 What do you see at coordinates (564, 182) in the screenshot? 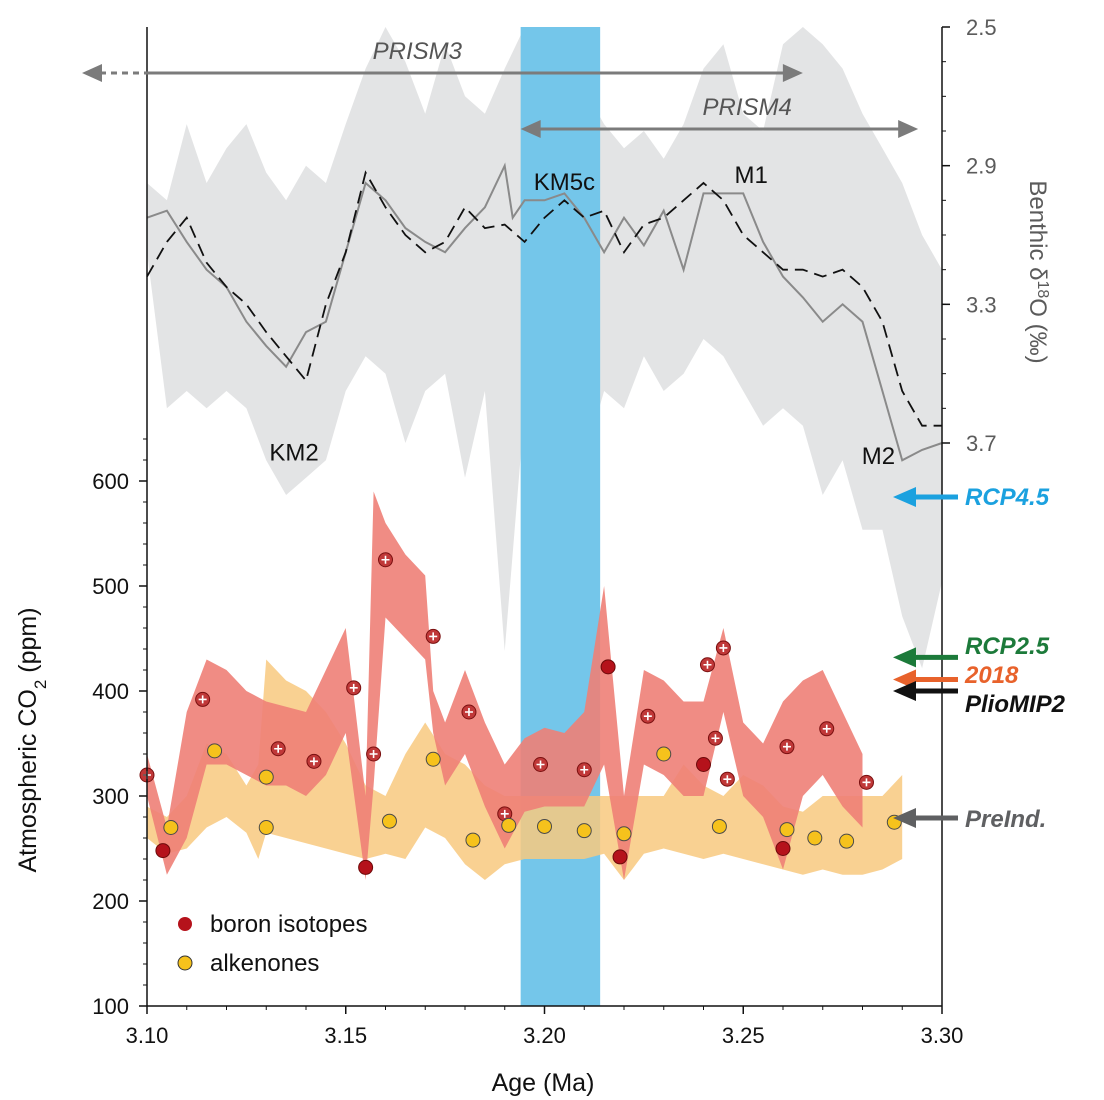
I see `event-label-km5c: KM5c` at bounding box center [564, 182].